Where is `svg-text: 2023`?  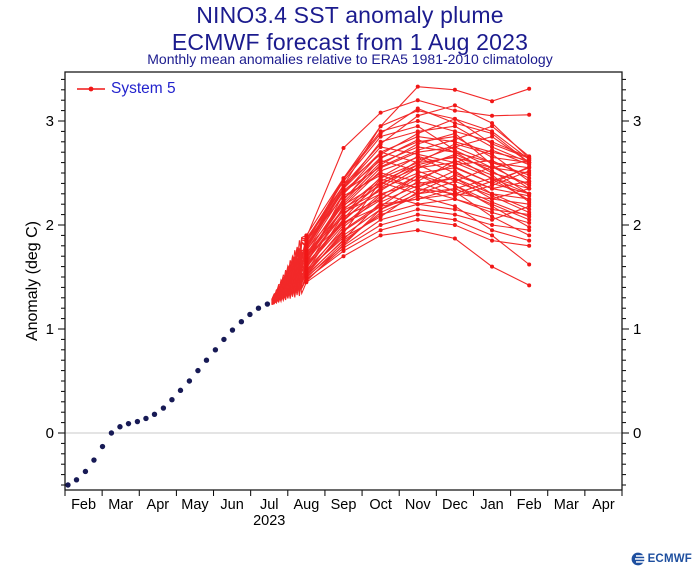 svg-text: 2023 is located at coordinates (269, 521).